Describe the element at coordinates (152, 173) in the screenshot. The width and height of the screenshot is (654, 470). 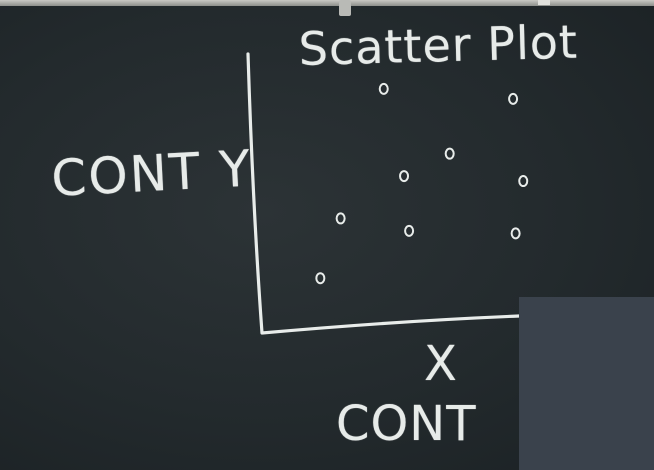
I see `y-axis-label: CONT Y` at that location.